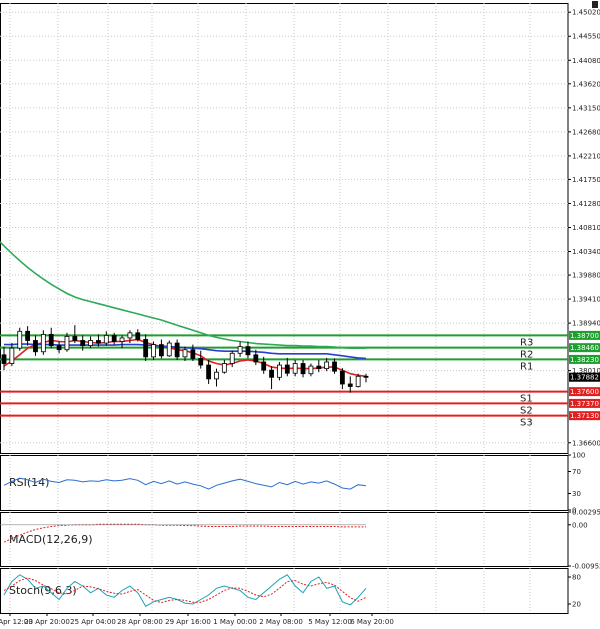  I want to click on level-name-s3: S3, so click(526, 423).